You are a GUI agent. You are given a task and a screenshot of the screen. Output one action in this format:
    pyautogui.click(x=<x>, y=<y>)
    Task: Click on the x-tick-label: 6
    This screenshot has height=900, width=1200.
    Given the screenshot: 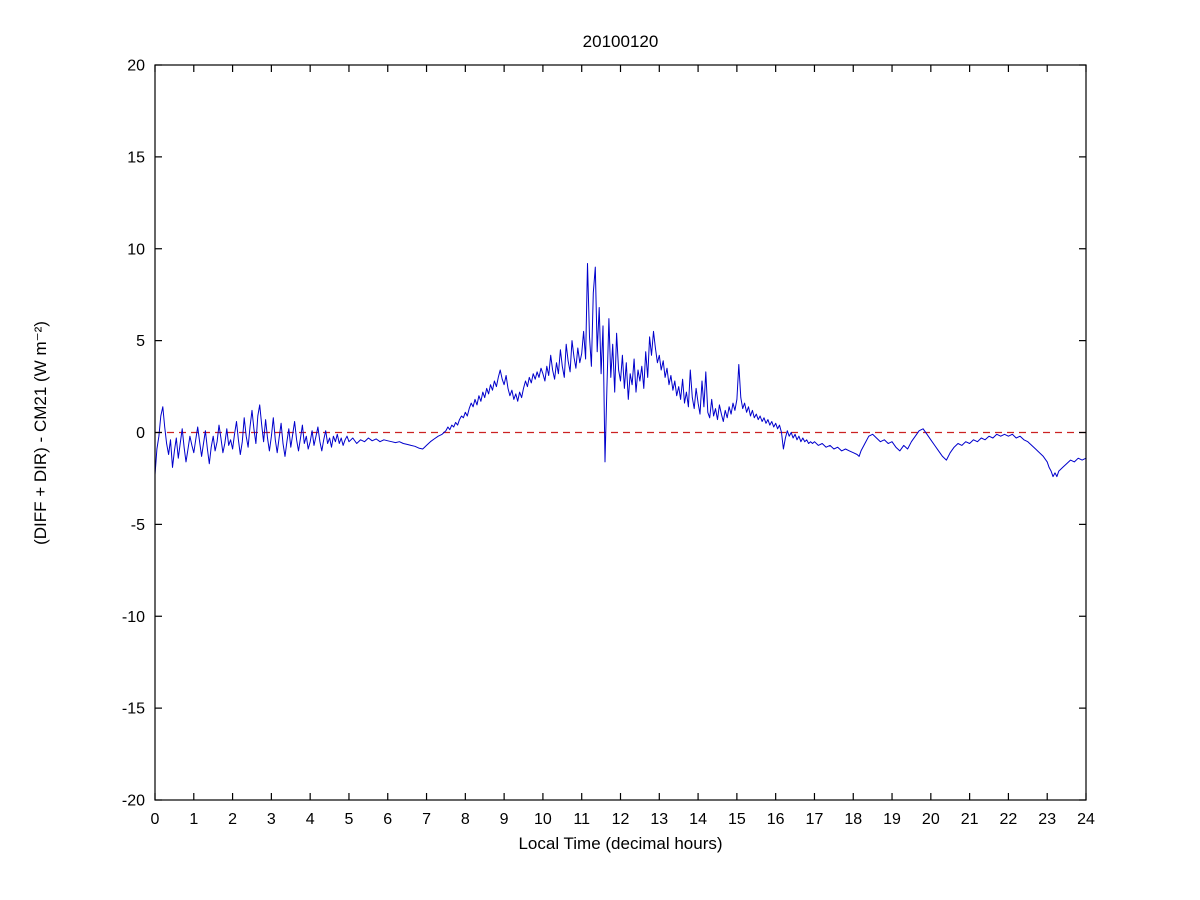 What is the action you would take?
    pyautogui.click(x=387, y=819)
    